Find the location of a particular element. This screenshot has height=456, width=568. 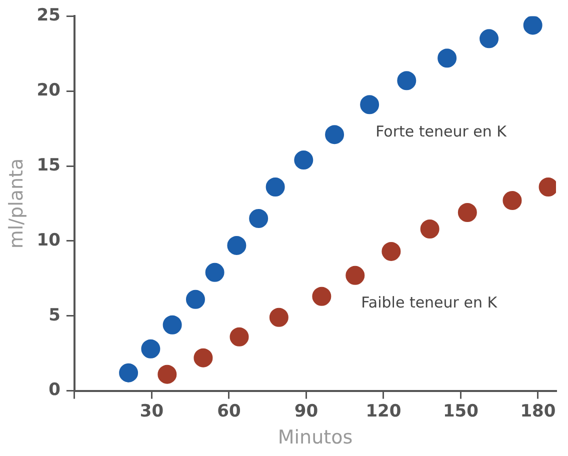

x-tick-label: 90 is located at coordinates (306, 411).